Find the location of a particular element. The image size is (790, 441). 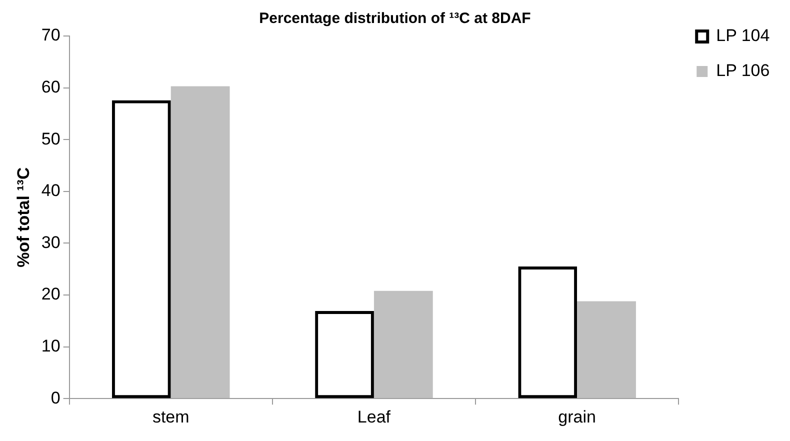

y-tick-label: 30 is located at coordinates (50, 242).